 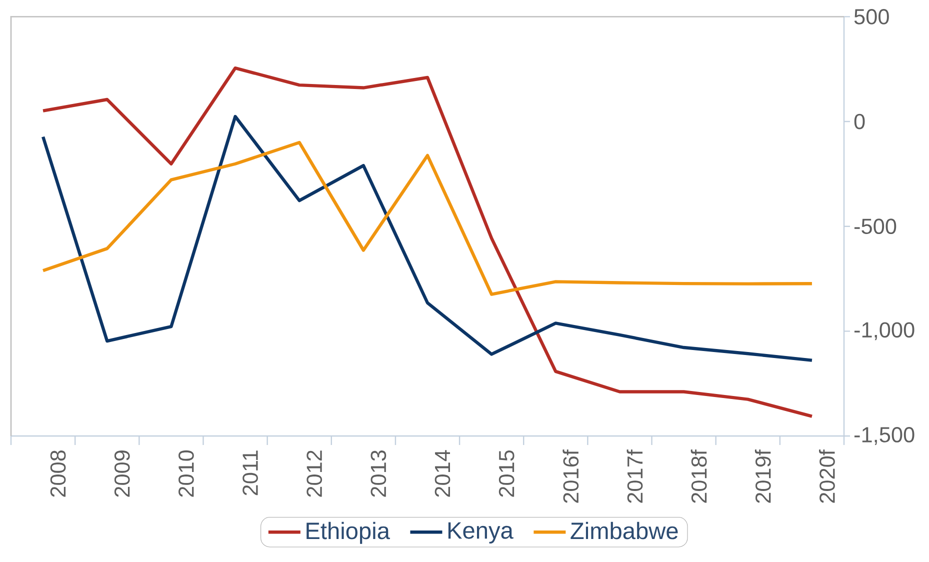 I want to click on legend-label: Kenya, so click(x=481, y=533).